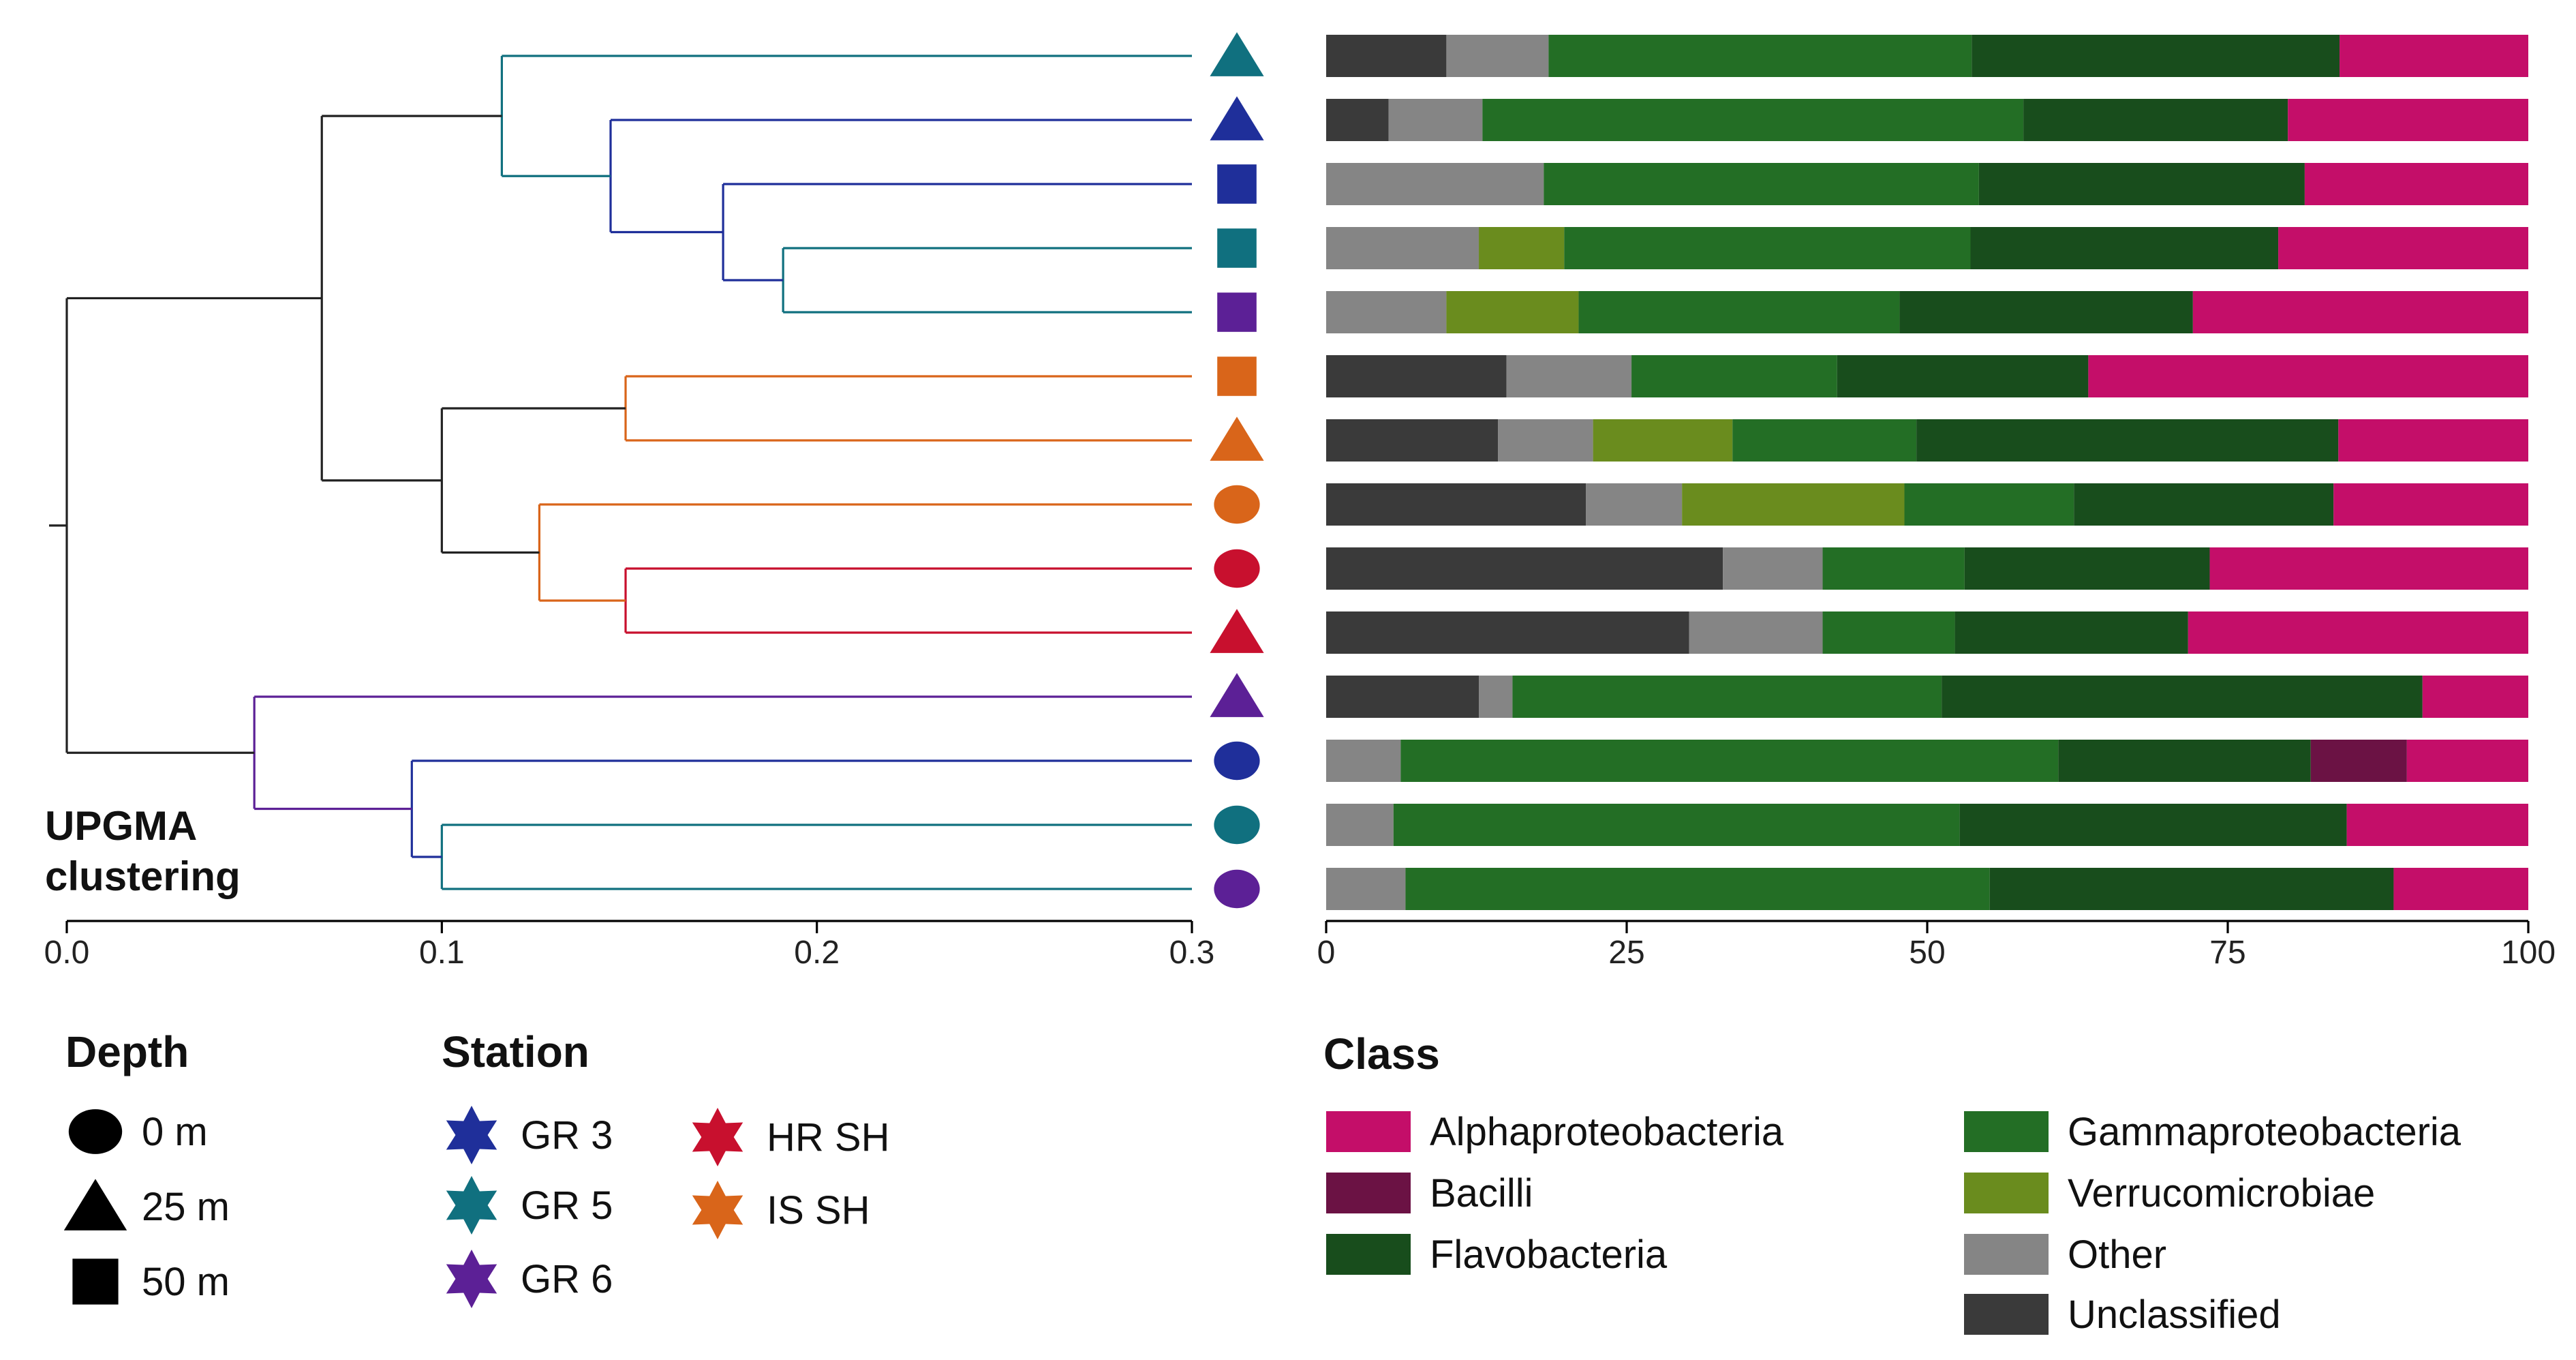 The width and height of the screenshot is (2576, 1360). Describe the element at coordinates (1368, 1131) in the screenshot. I see `class-legend-swatch-alphaproteobacteria` at that location.